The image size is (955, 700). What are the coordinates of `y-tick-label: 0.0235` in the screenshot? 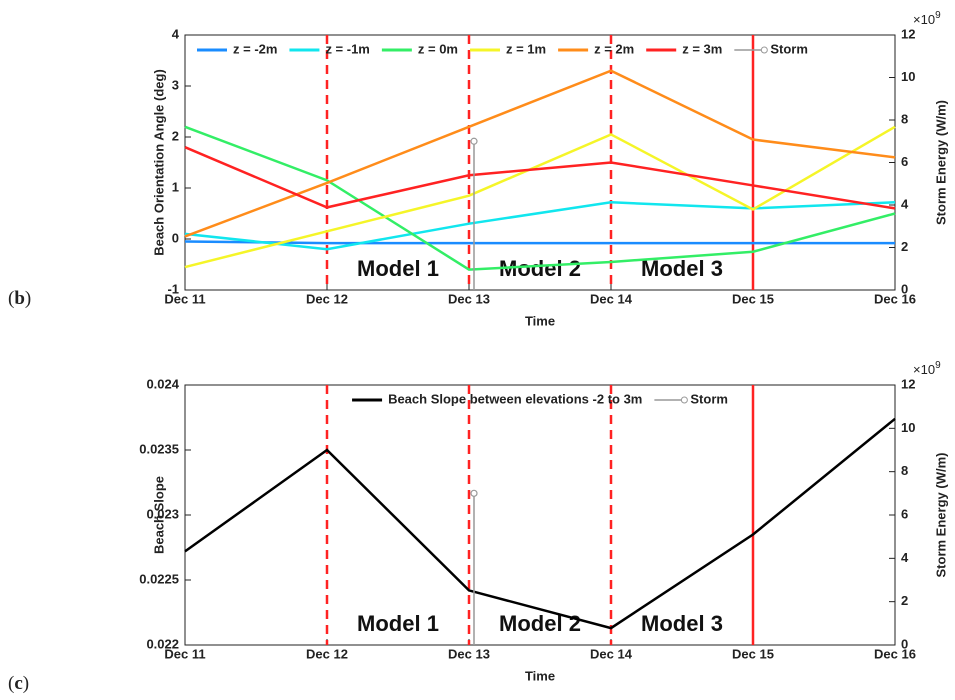 It's located at (159, 448).